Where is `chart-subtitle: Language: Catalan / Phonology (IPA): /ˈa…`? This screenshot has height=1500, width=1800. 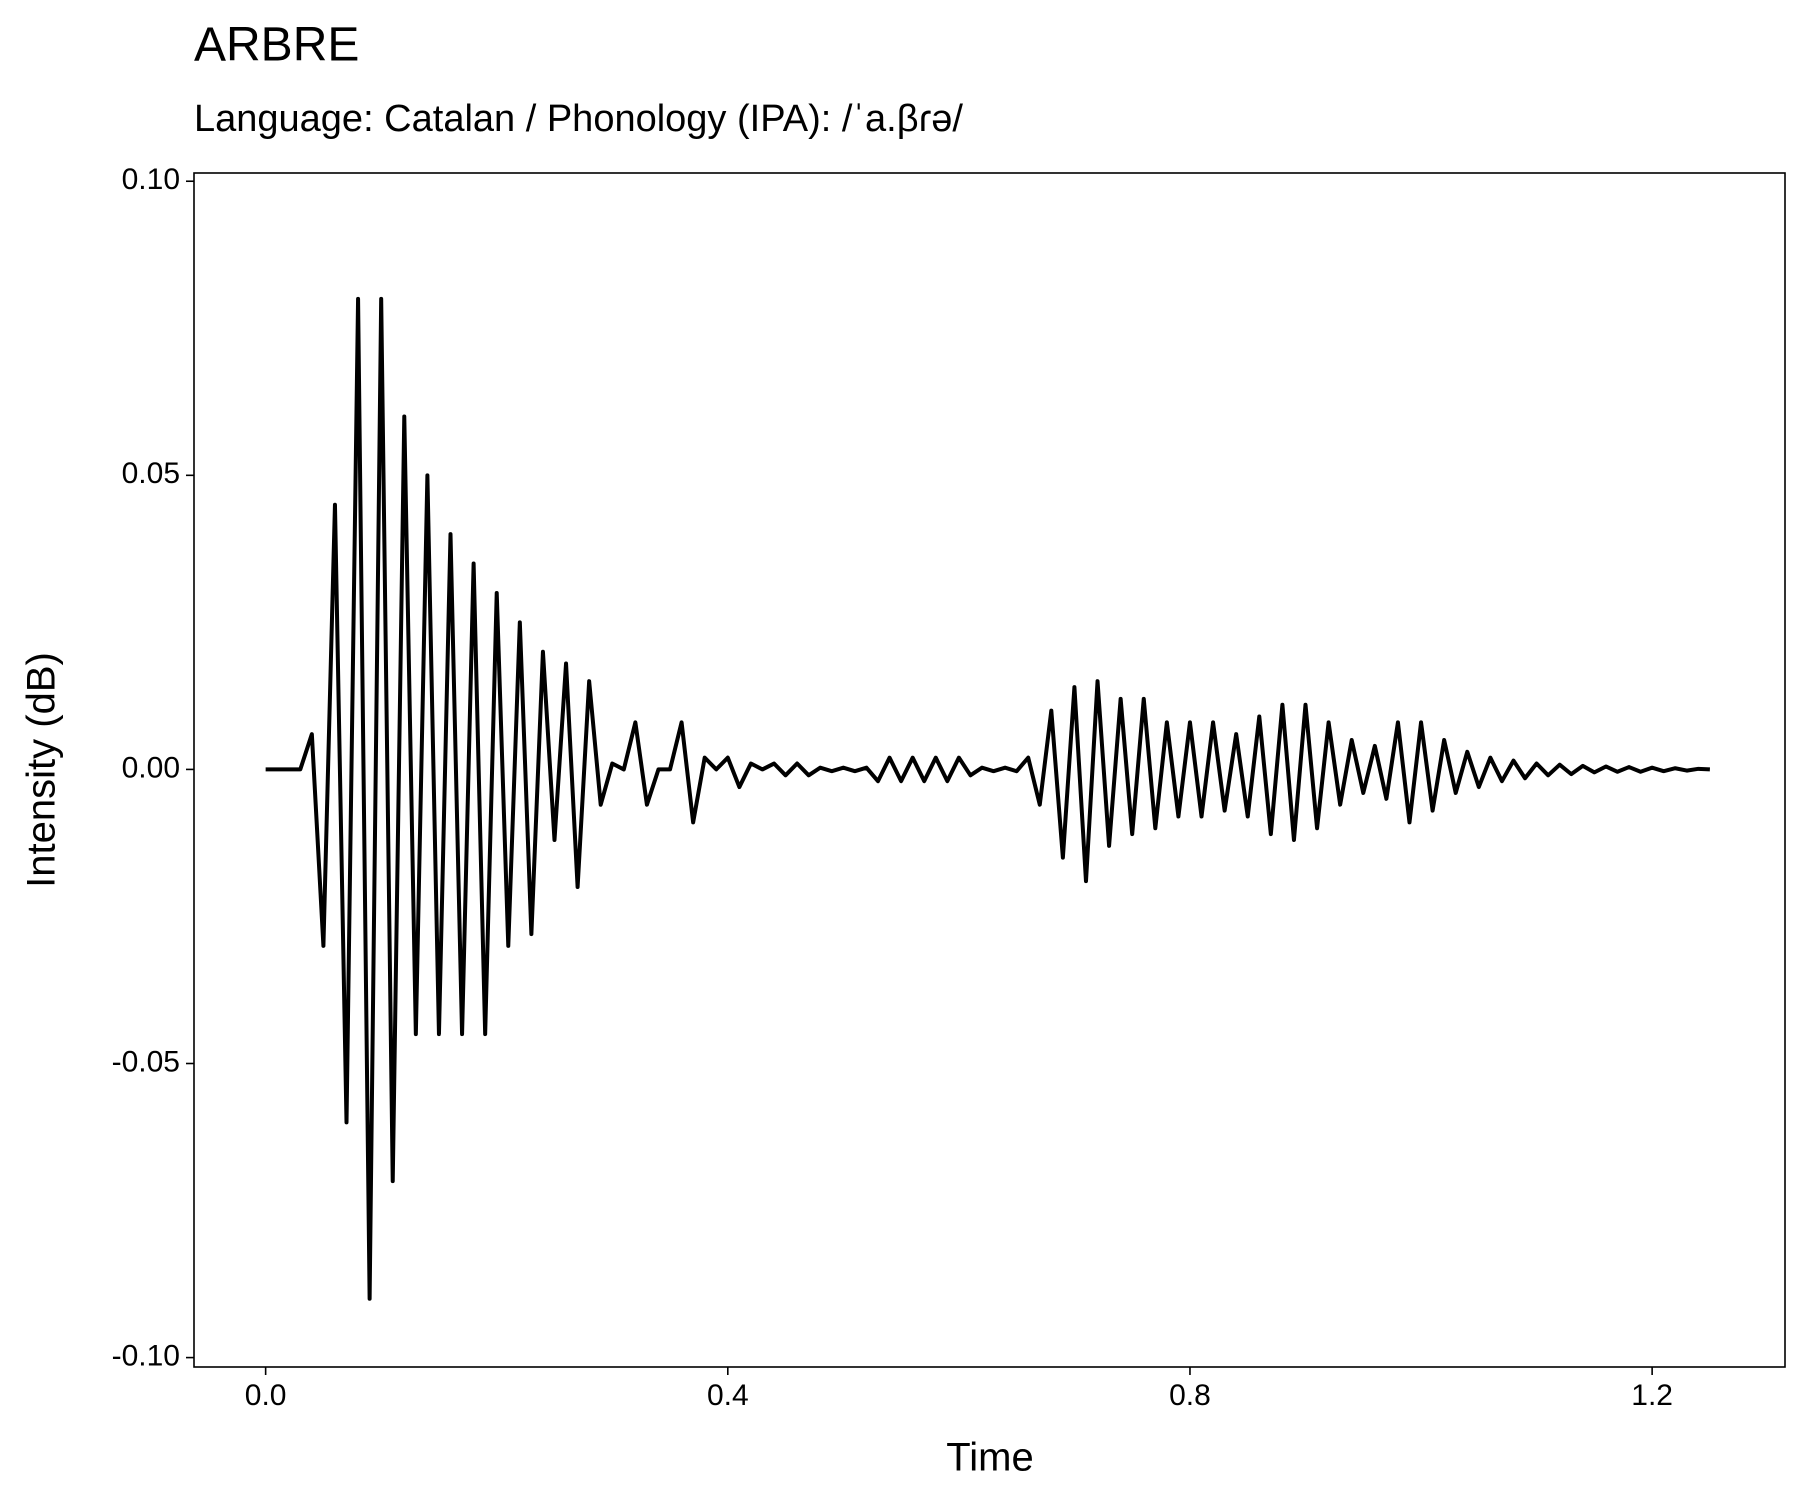
chart-subtitle: Language: Catalan / Phonology (IPA): /ˈa… is located at coordinates (578, 119).